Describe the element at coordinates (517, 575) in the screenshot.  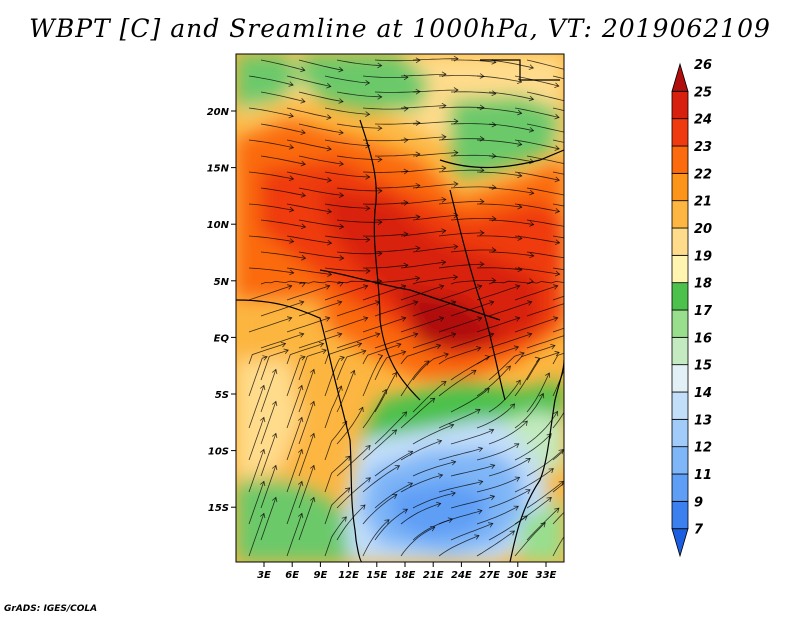
I see `lon-tick-label: 30E` at that location.